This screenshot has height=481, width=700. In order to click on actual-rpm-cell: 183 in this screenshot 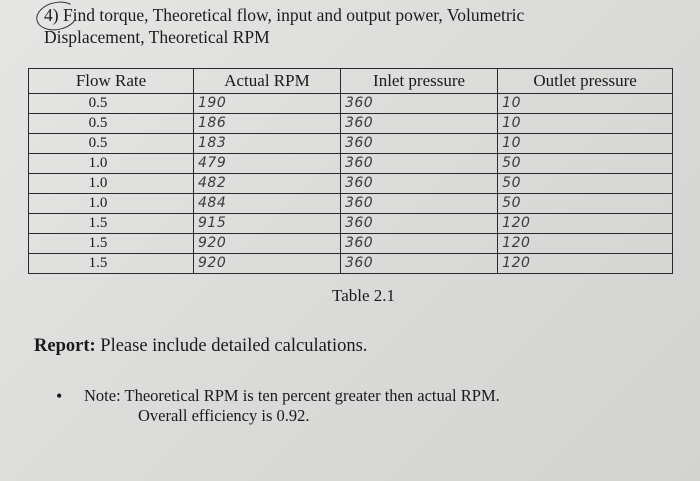, I will do `click(267, 143)`.